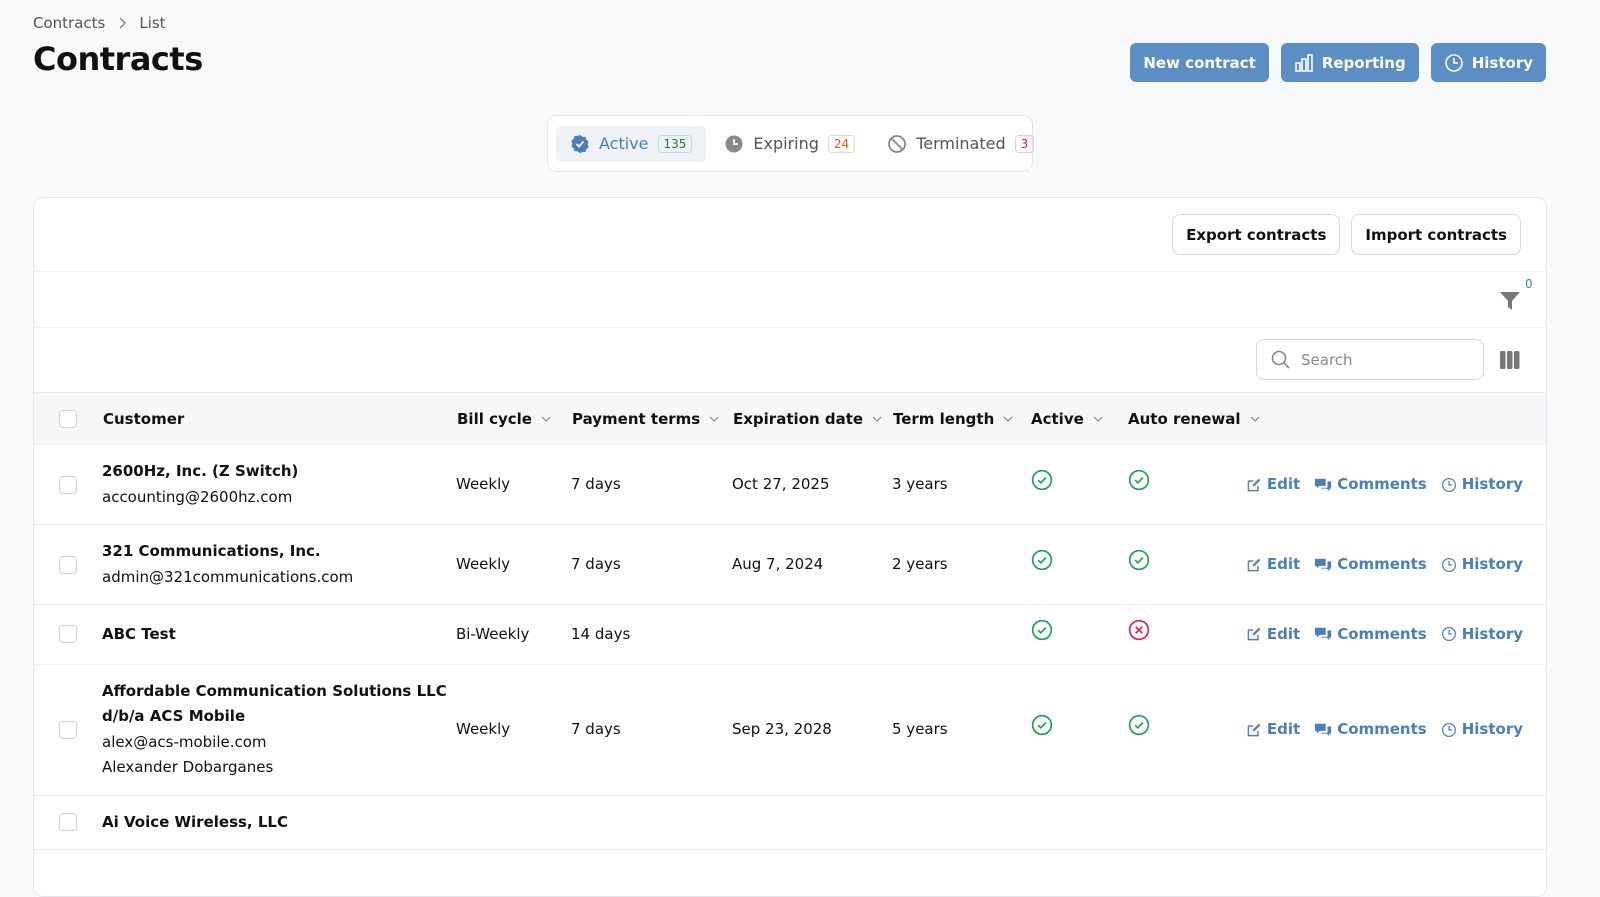  I want to click on term-length-cell: 2 years, so click(961, 565).